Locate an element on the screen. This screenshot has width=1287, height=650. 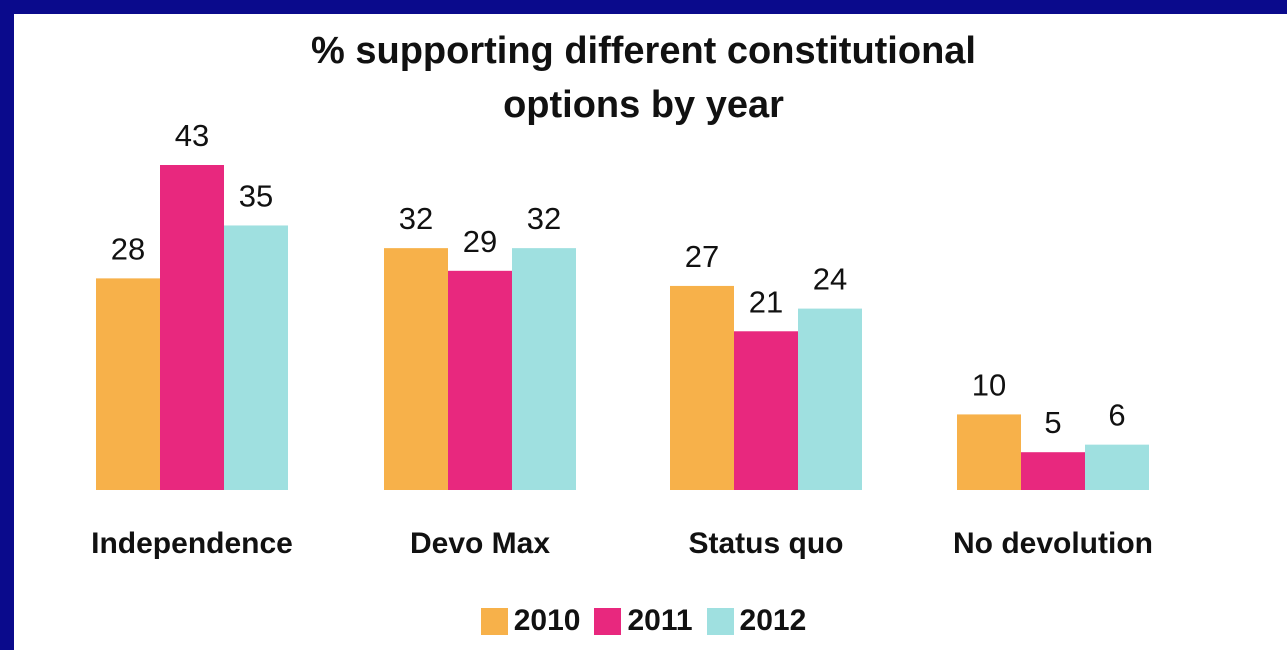
data-label-devo-max-2012: 32 is located at coordinates (544, 218).